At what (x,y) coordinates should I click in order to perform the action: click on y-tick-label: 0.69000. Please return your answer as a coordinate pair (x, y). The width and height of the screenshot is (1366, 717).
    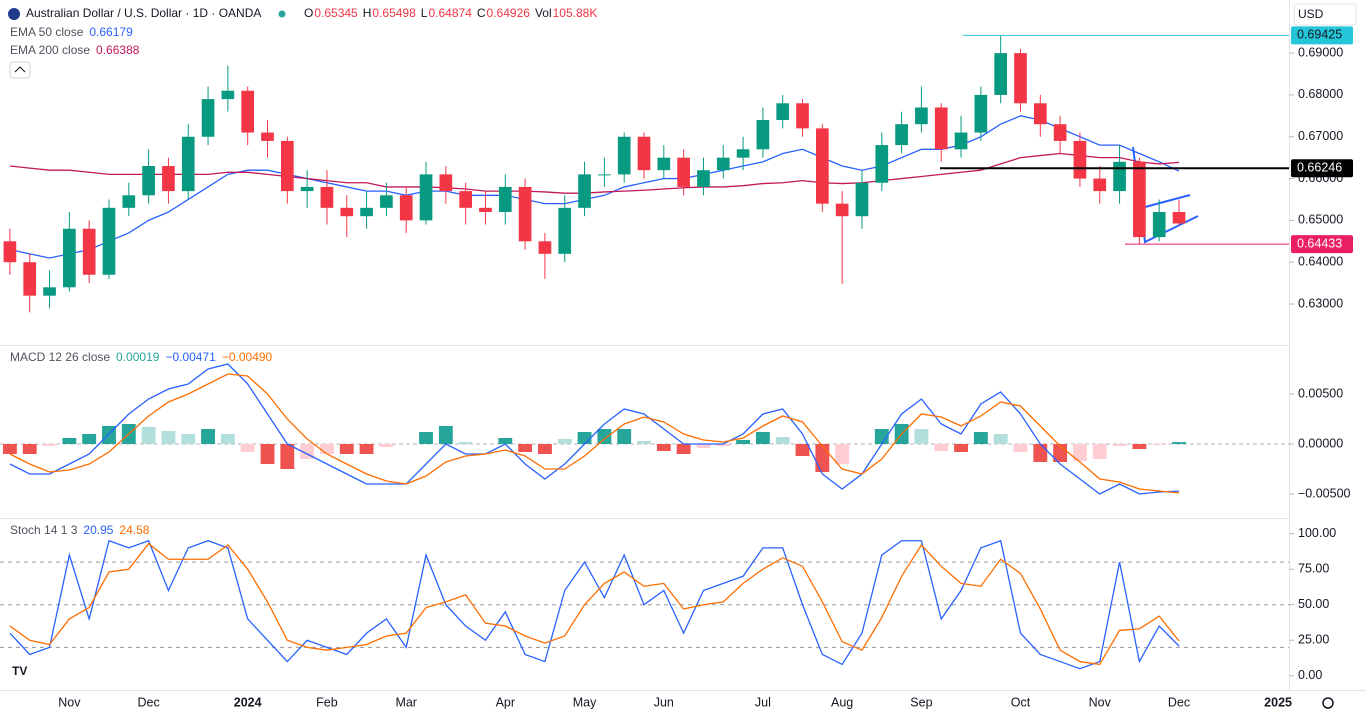
    Looking at the image, I should click on (1320, 52).